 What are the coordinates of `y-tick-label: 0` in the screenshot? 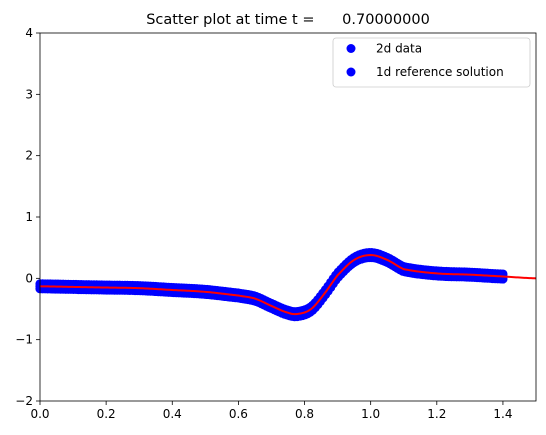 It's located at (29, 278).